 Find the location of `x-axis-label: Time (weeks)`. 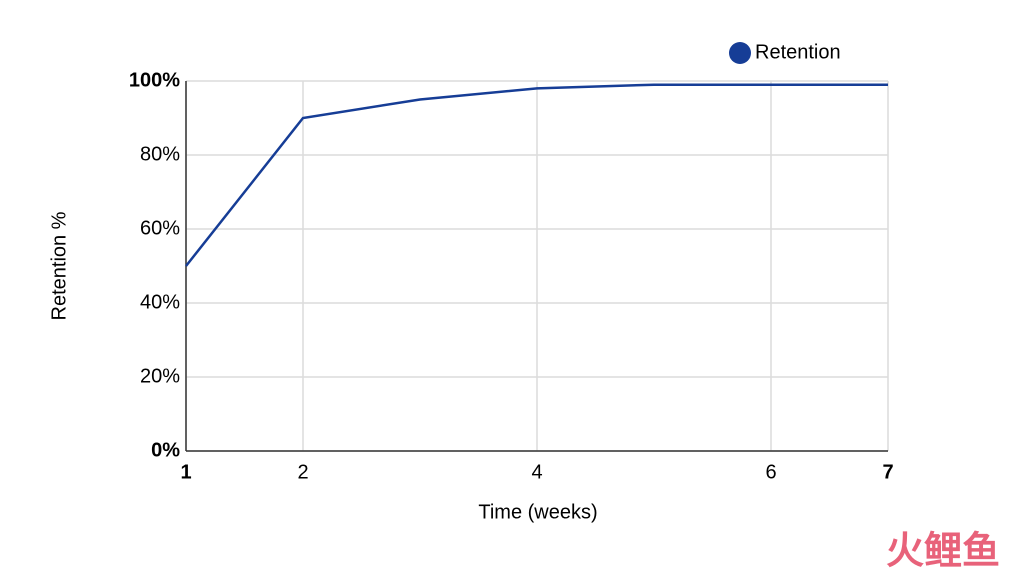

x-axis-label: Time (weeks) is located at coordinates (537, 512).